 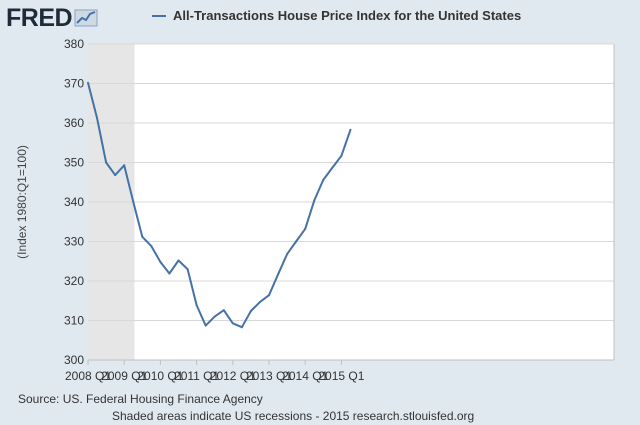 What do you see at coordinates (74, 202) in the screenshot?
I see `y-tick-label: 340` at bounding box center [74, 202].